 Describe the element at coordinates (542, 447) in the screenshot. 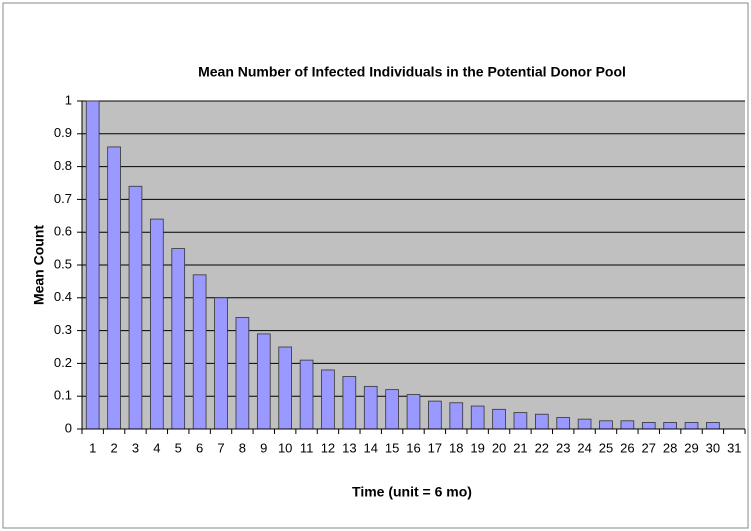

I see `x-tick-label: 22` at that location.